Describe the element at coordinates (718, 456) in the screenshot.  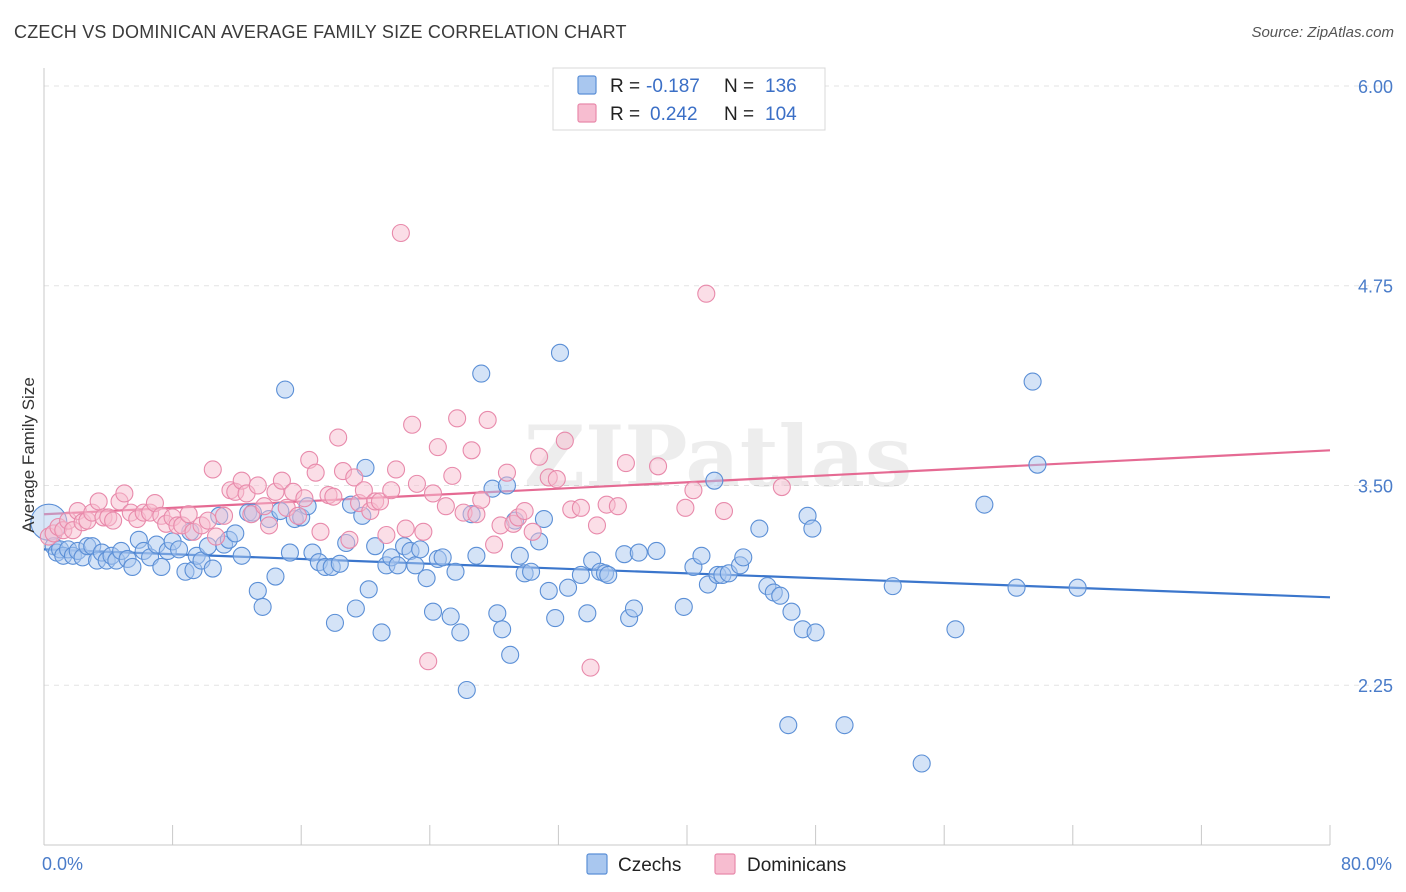
I see `watermark: ZIPatlas` at that location.